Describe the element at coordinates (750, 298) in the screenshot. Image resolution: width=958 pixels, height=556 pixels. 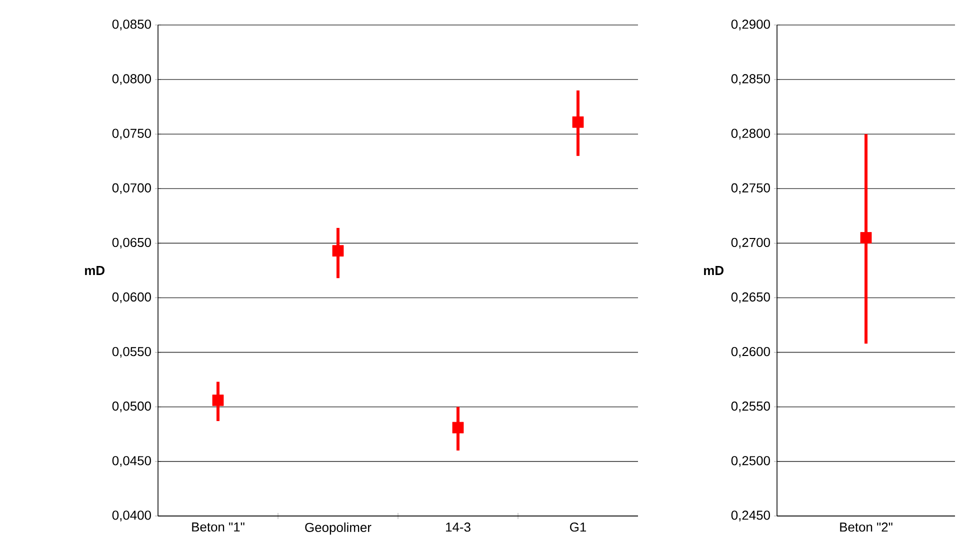
I see `y-tick-label: 0,2650` at that location.